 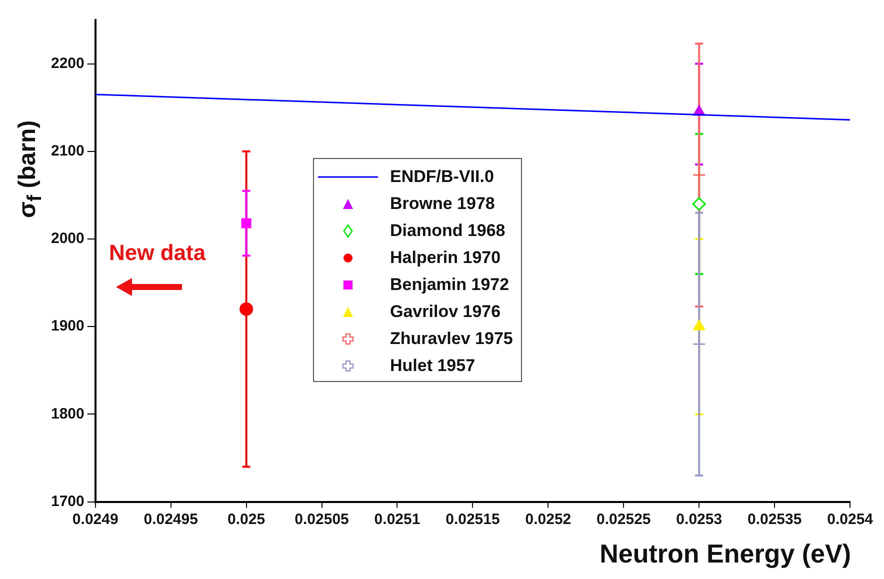 What do you see at coordinates (67, 326) in the screenshot?
I see `y-tick-label: 1900` at bounding box center [67, 326].